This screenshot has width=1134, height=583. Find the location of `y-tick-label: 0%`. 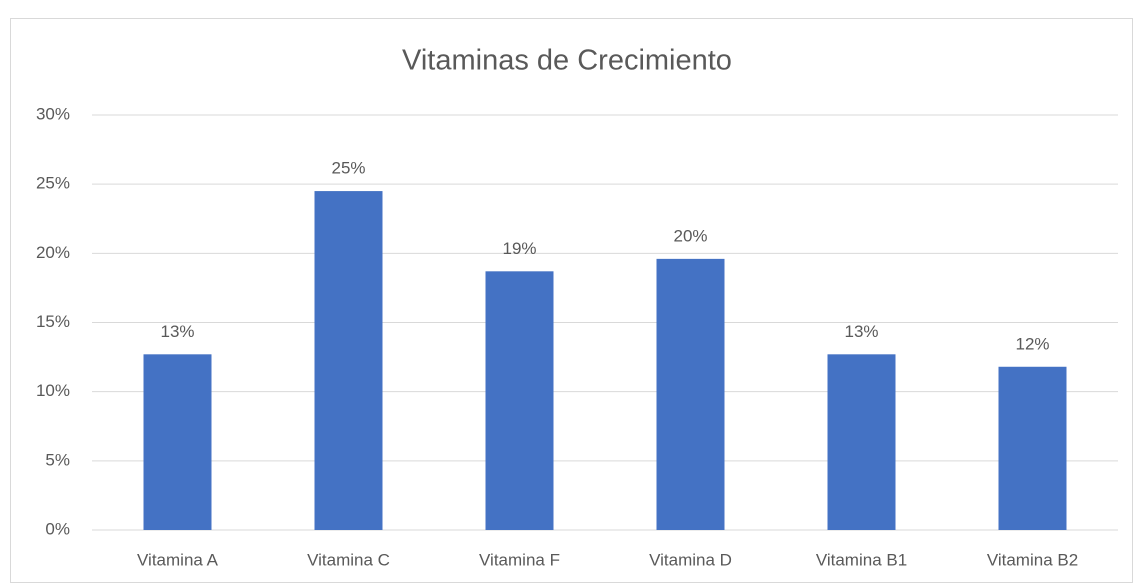

y-tick-label: 0% is located at coordinates (57, 528).